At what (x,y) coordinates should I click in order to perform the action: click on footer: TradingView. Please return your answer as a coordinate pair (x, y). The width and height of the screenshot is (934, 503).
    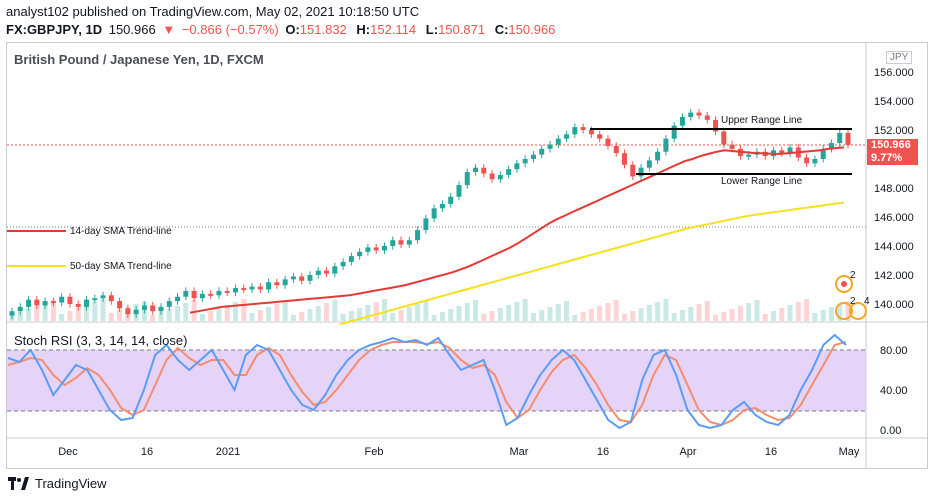
    Looking at the image, I should click on (57, 483).